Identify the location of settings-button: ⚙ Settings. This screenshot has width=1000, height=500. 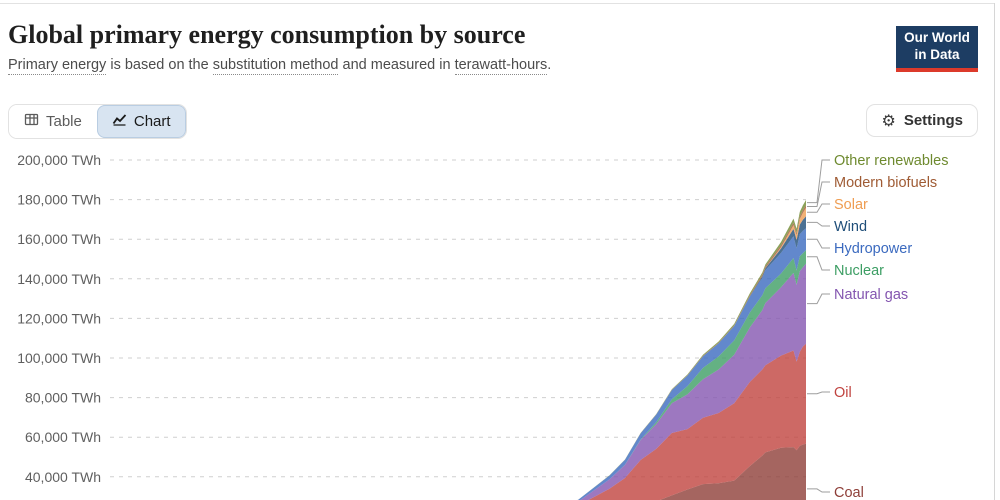
(922, 120).